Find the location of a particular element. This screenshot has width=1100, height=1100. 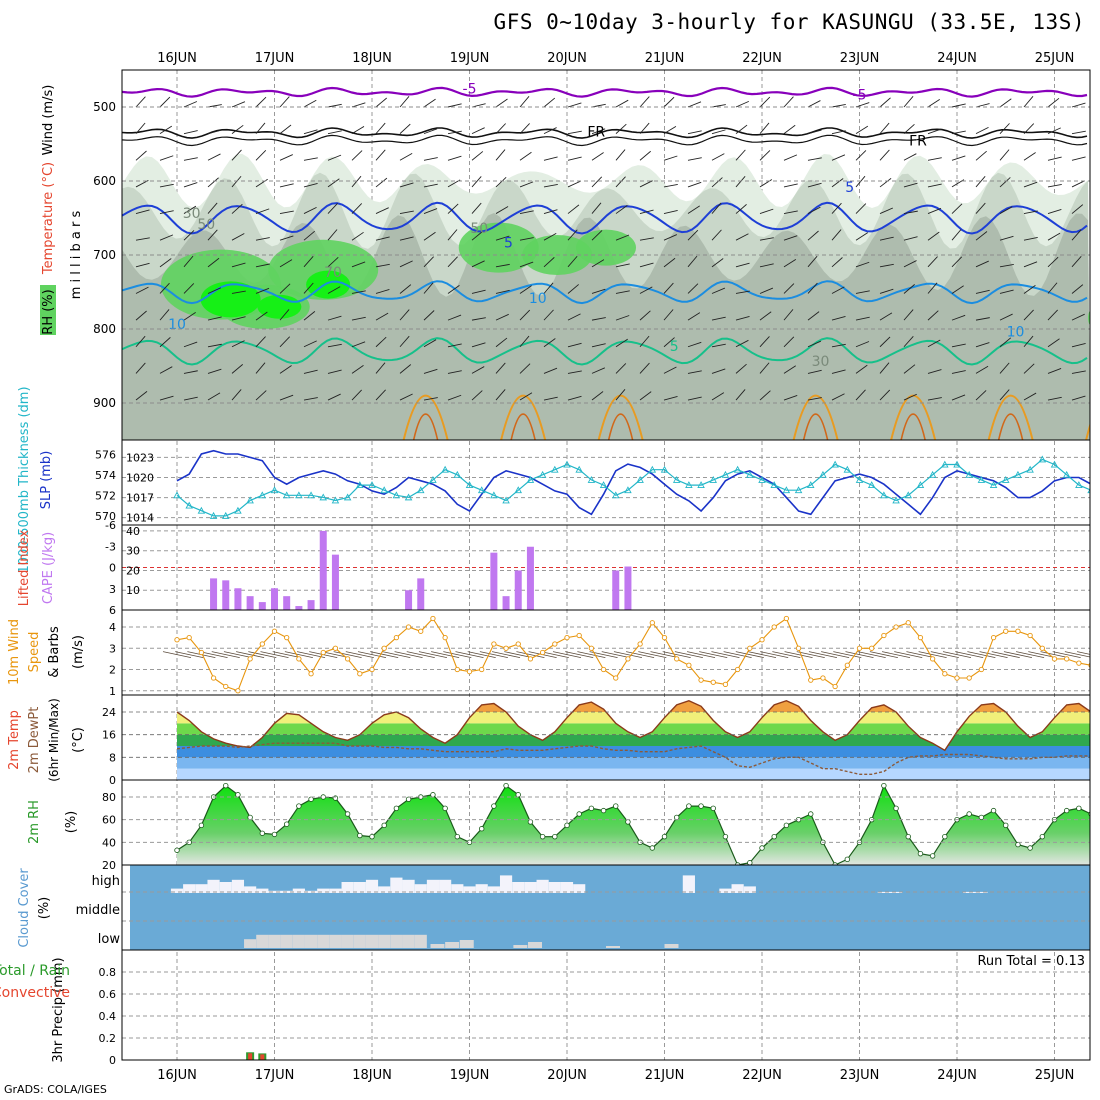

wind-tick-label: 3 is located at coordinates (112, 648).